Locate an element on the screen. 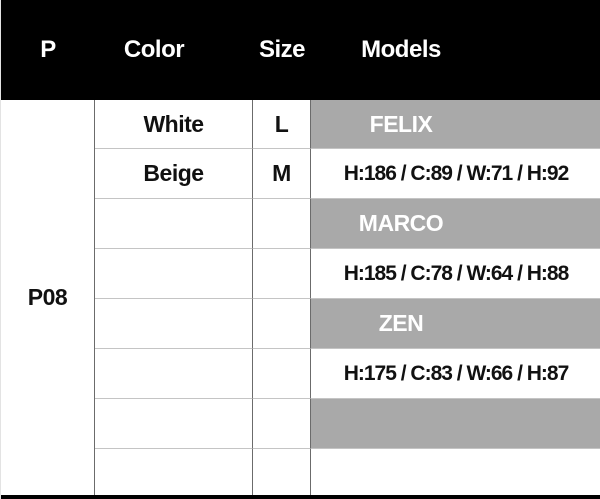 This screenshot has height=499, width=600. size-cell: L is located at coordinates (282, 124).